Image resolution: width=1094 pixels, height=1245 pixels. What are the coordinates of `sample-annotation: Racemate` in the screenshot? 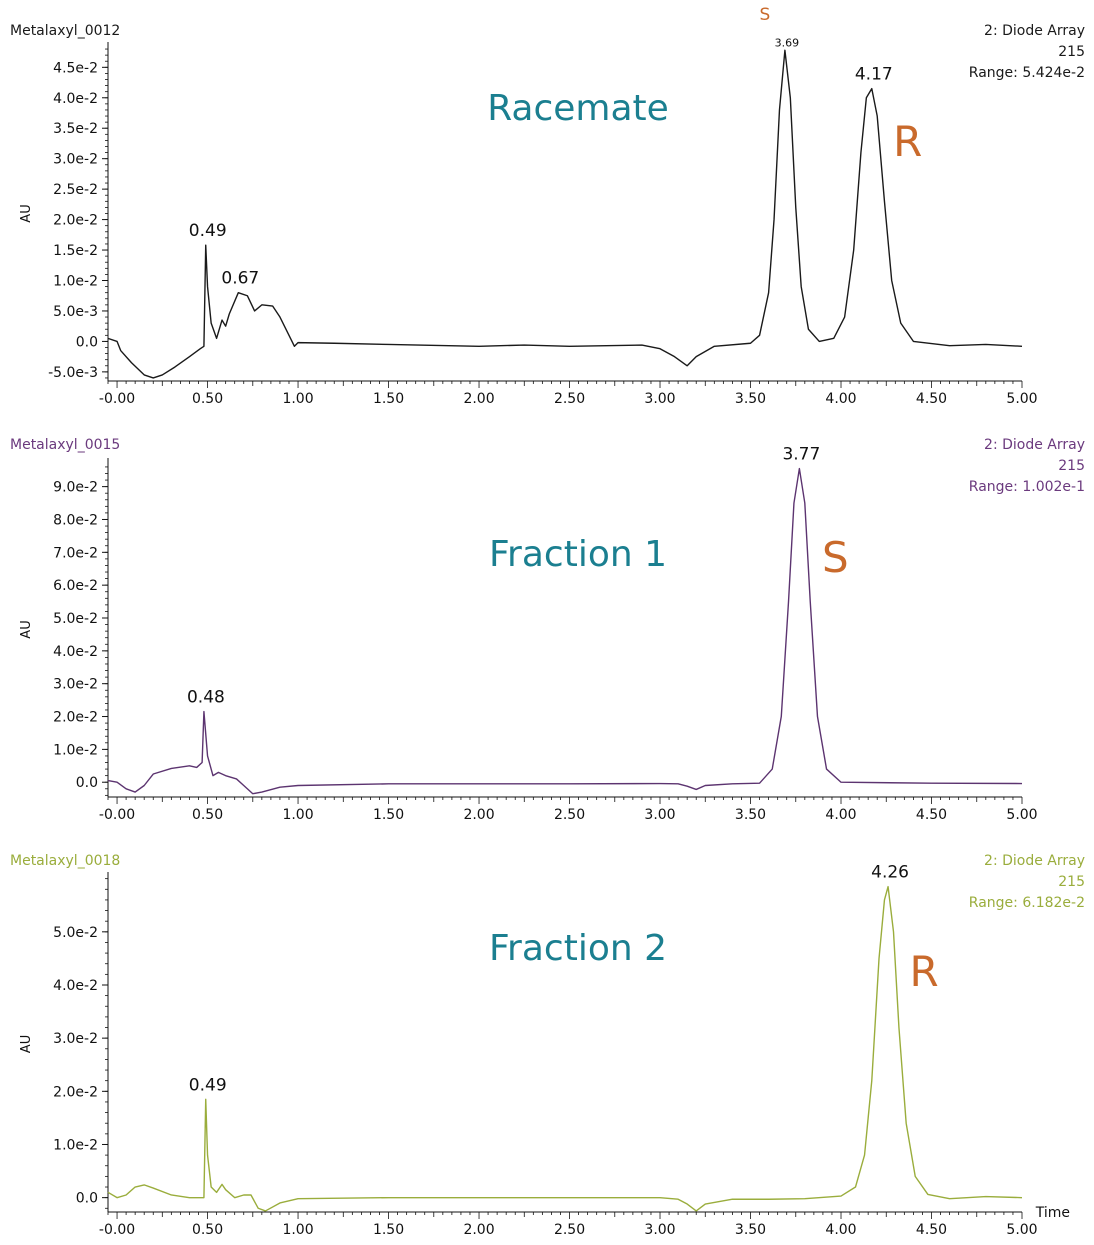 It's located at (578, 108).